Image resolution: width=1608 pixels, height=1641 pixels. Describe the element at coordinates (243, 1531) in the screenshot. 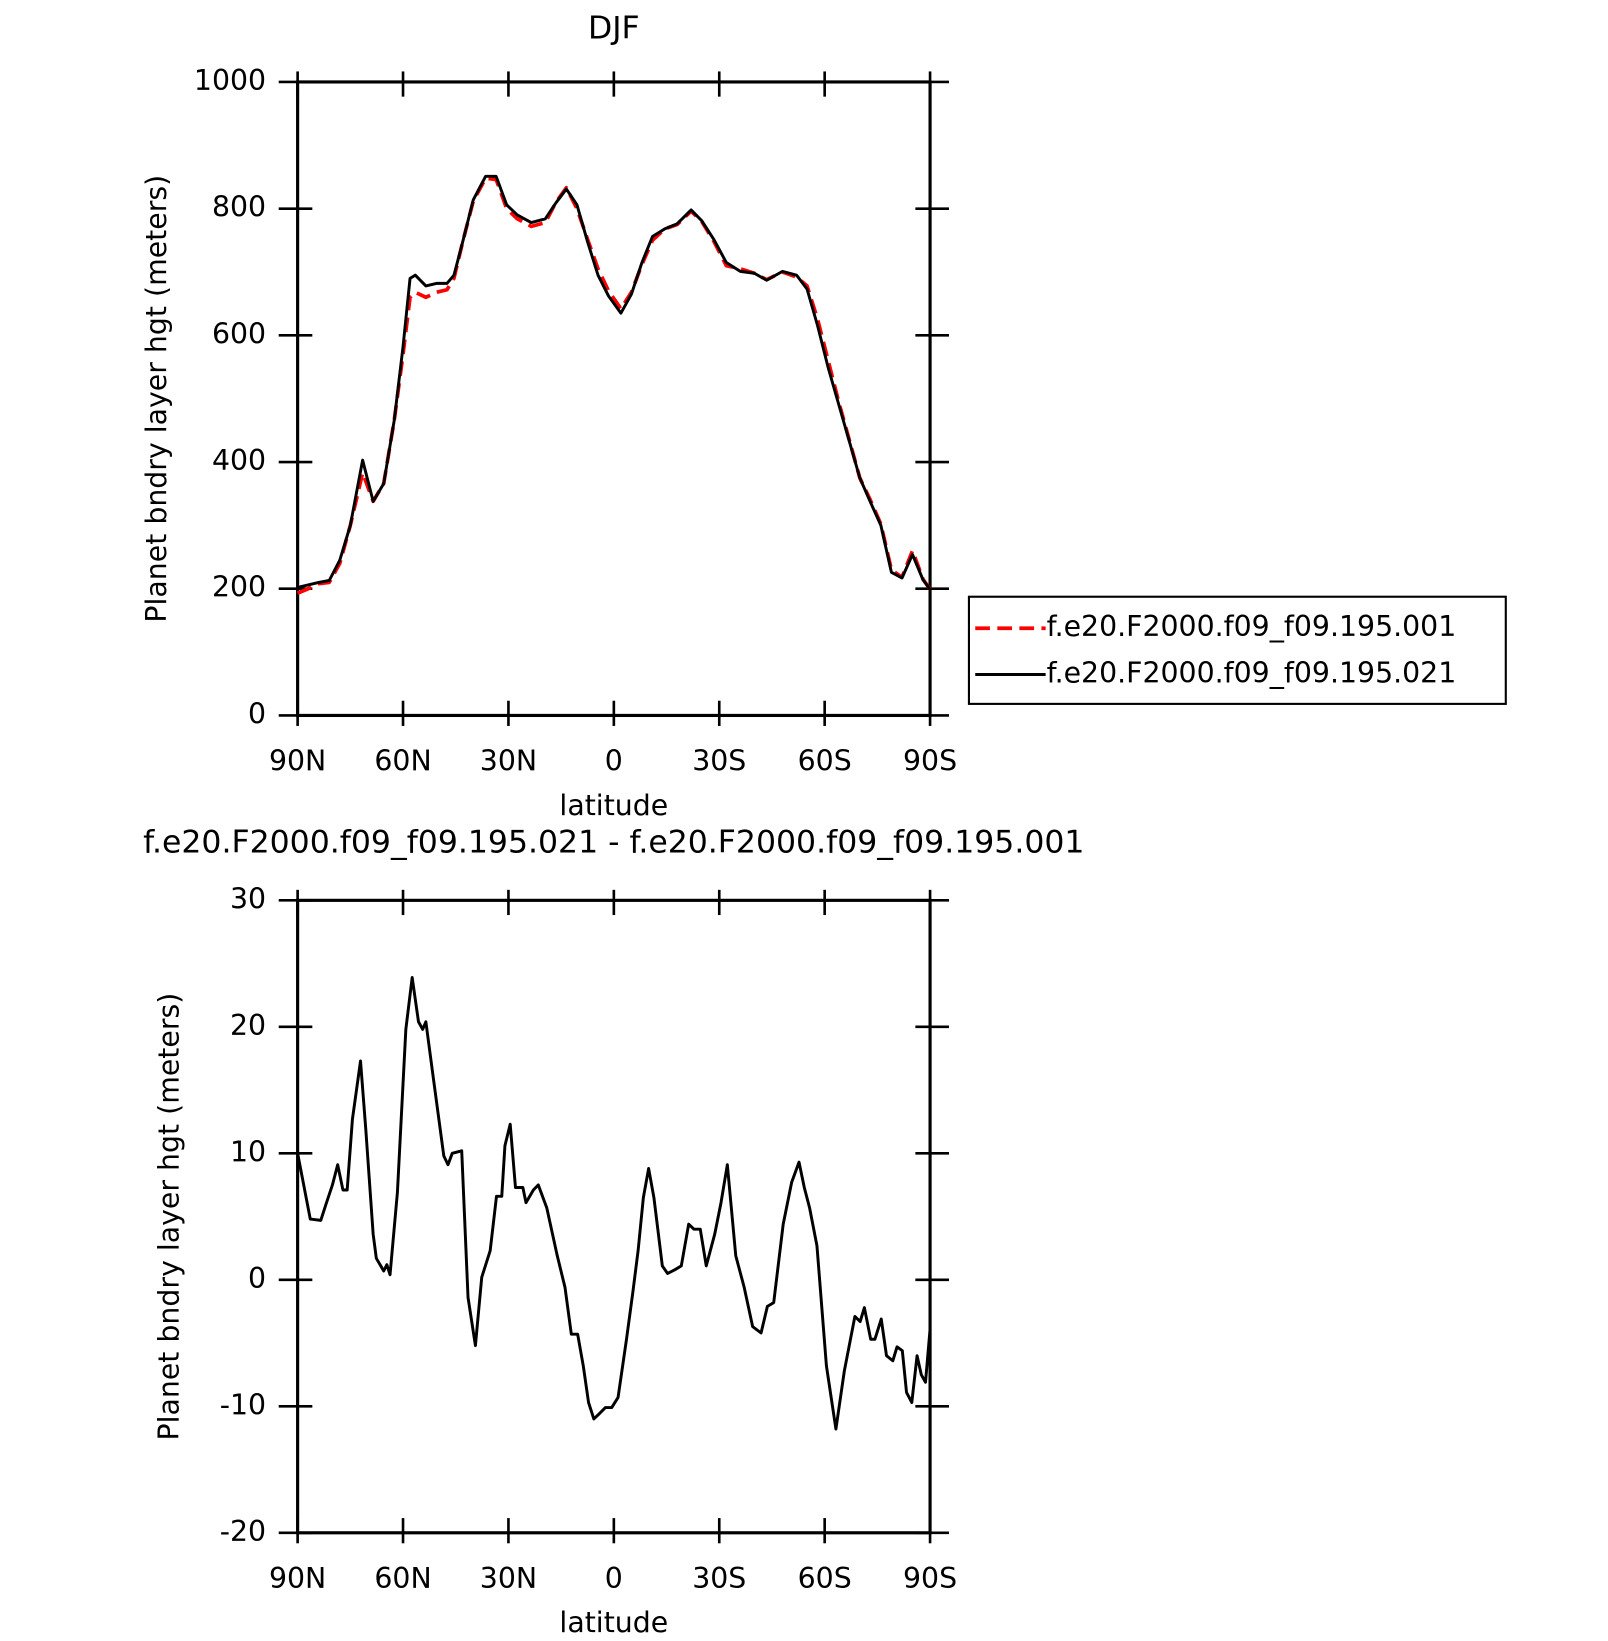

I see `y-tick-label: -20` at that location.